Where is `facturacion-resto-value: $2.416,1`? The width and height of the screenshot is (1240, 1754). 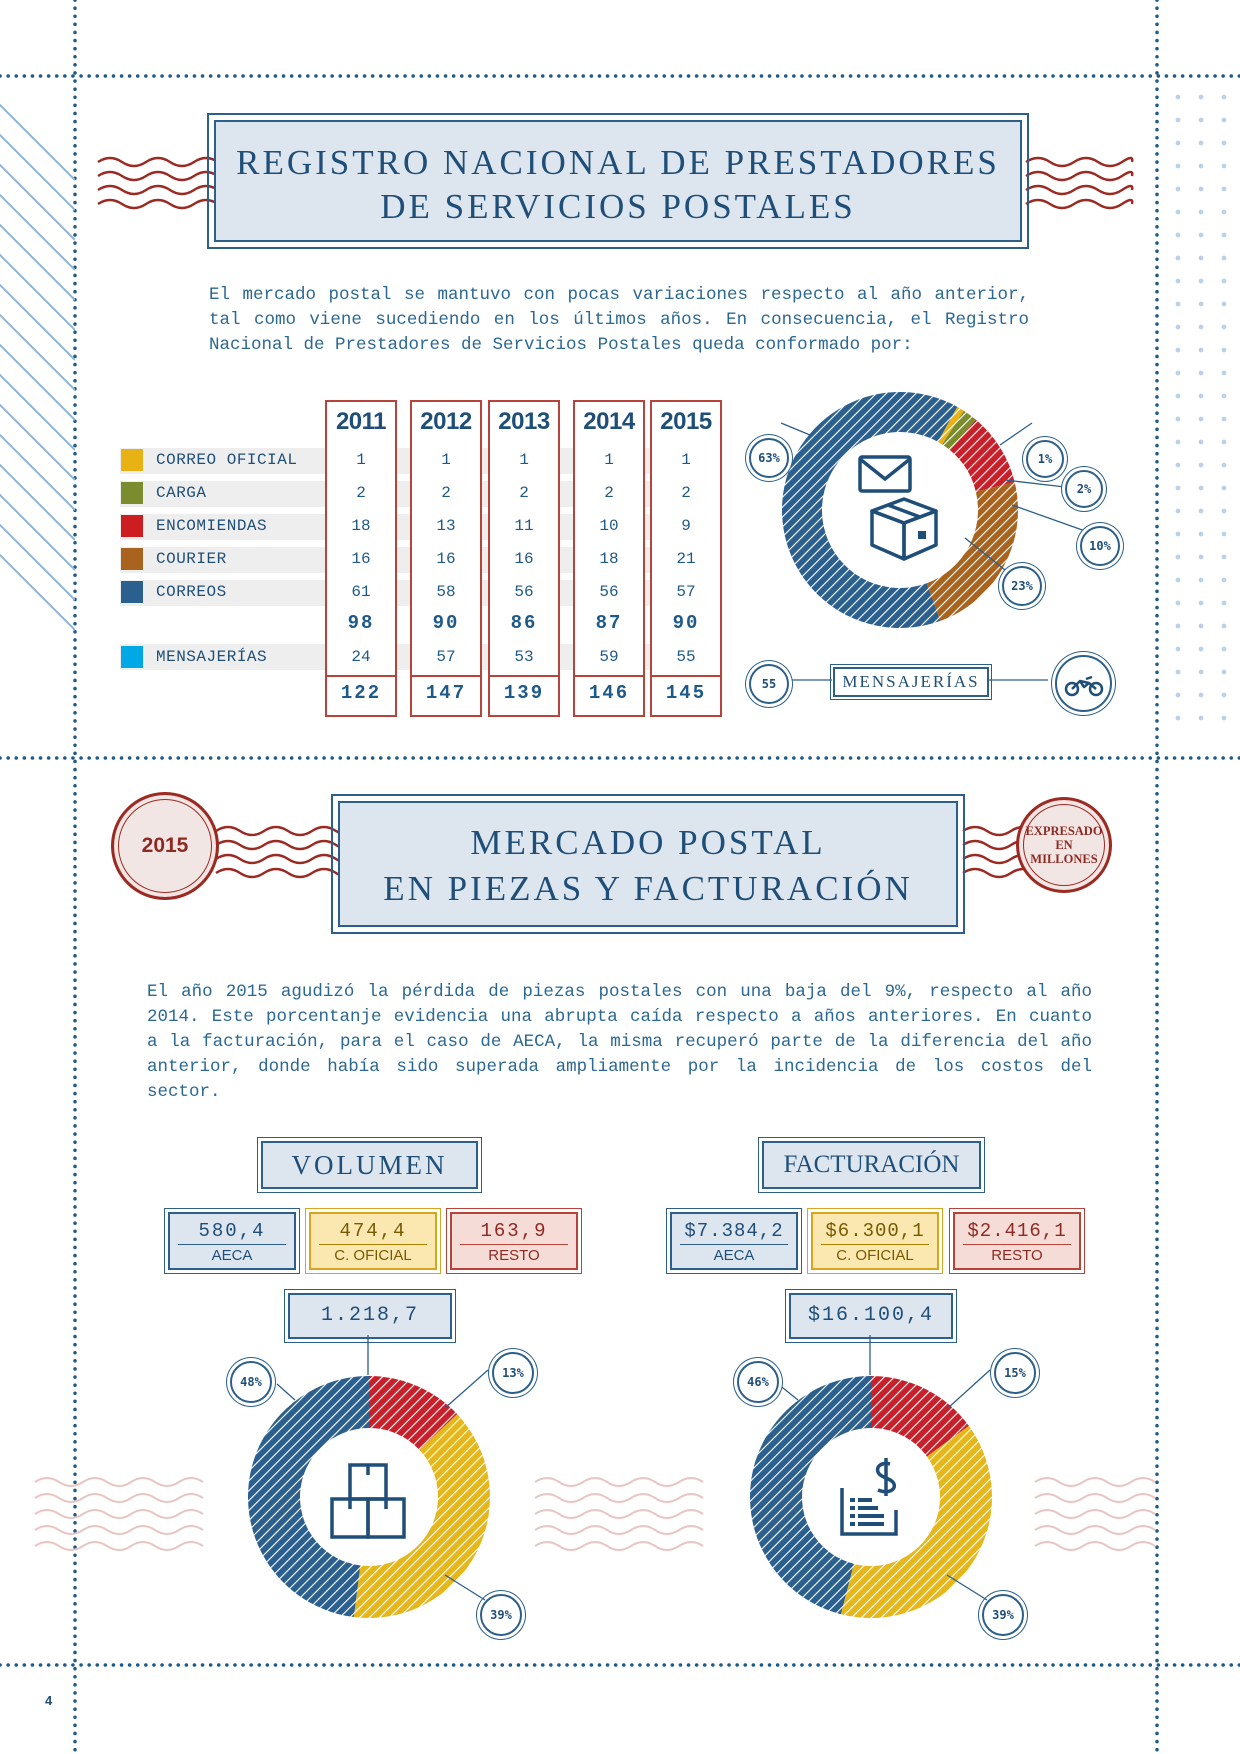 facturacion-resto-value: $2.416,1 is located at coordinates (1017, 1232).